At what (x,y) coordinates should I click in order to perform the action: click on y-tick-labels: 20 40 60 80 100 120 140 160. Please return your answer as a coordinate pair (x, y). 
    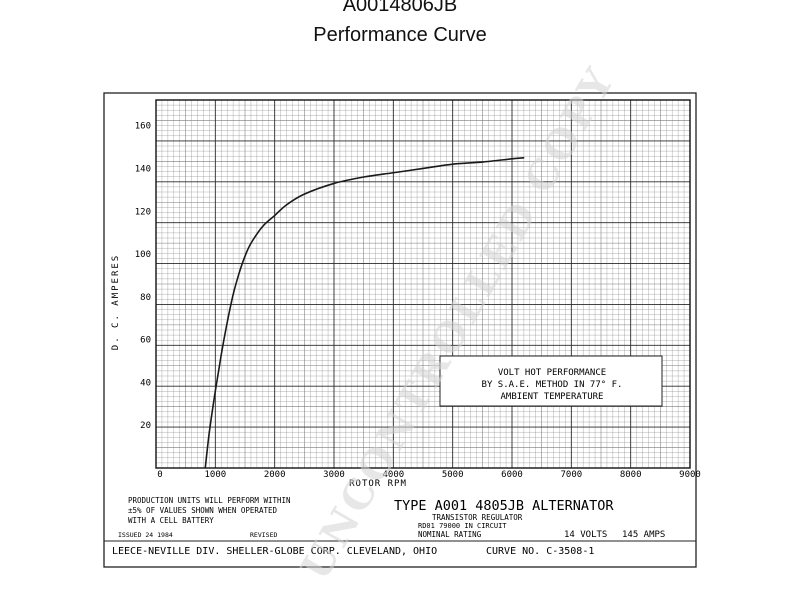
    Looking at the image, I should click on (143, 277).